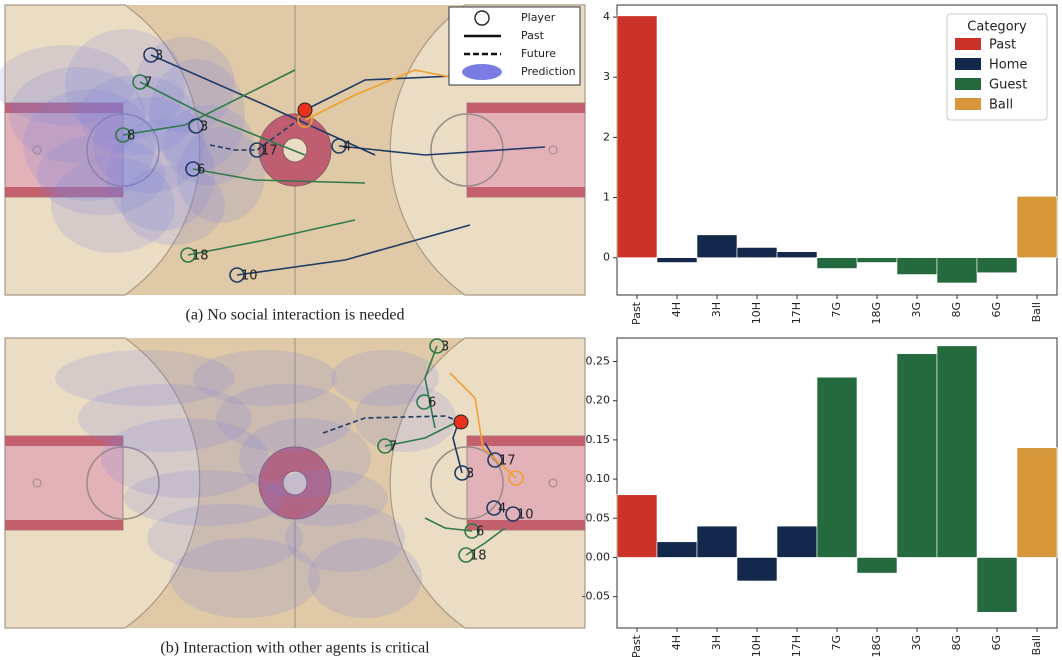 The height and width of the screenshot is (660, 1062). I want to click on paint, so click(526, 150).